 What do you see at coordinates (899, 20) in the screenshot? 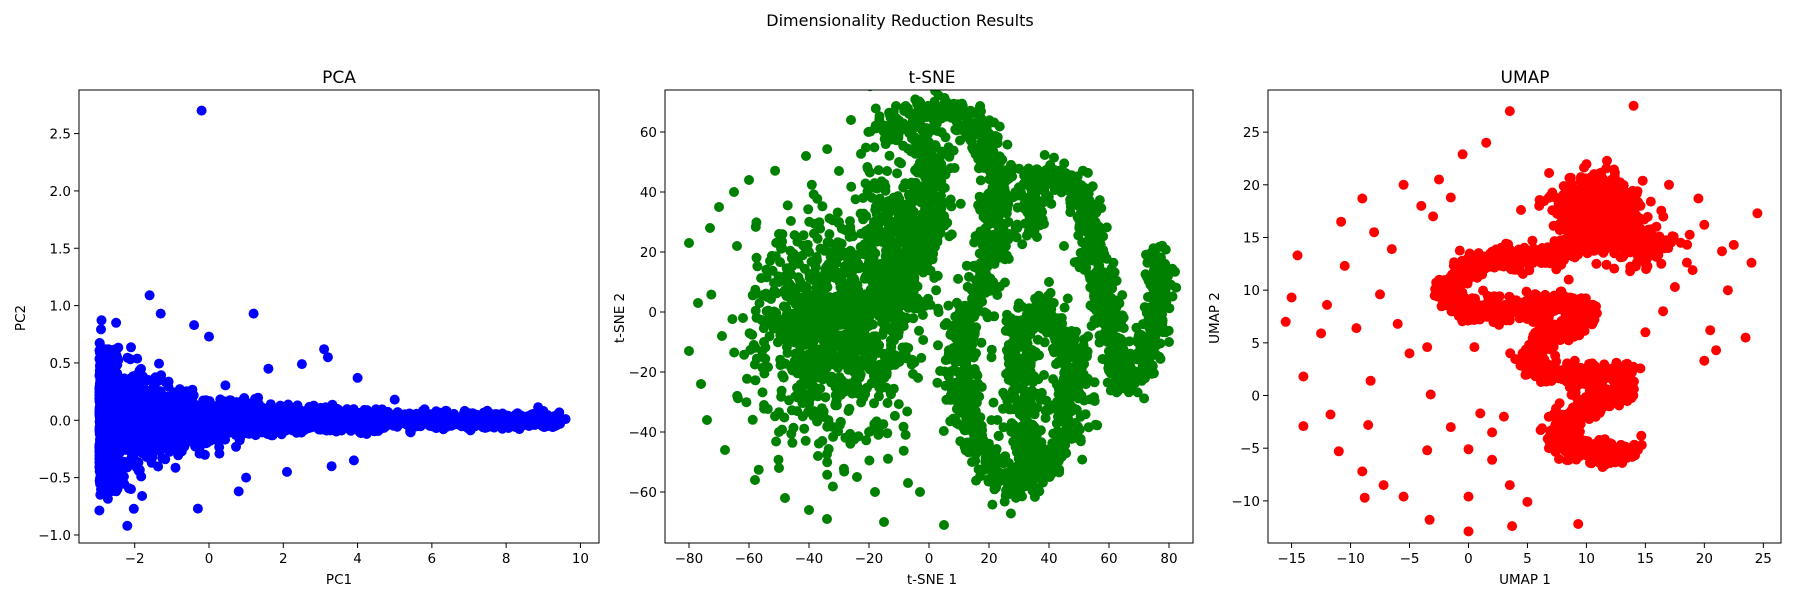
I see `figure-title: Dimensionality Reduction Results` at bounding box center [899, 20].